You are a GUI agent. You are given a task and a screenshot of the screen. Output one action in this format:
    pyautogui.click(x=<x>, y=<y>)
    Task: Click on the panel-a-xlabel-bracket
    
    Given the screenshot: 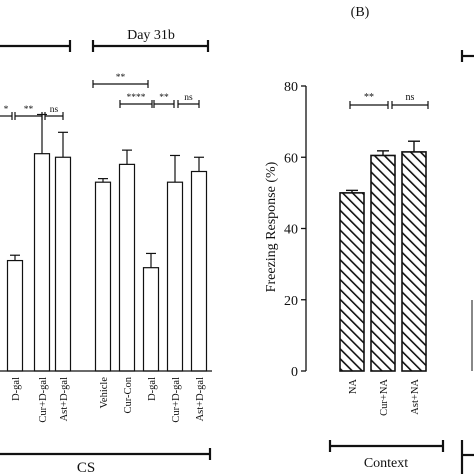 What is the action you would take?
    pyautogui.click(x=106, y=454)
    